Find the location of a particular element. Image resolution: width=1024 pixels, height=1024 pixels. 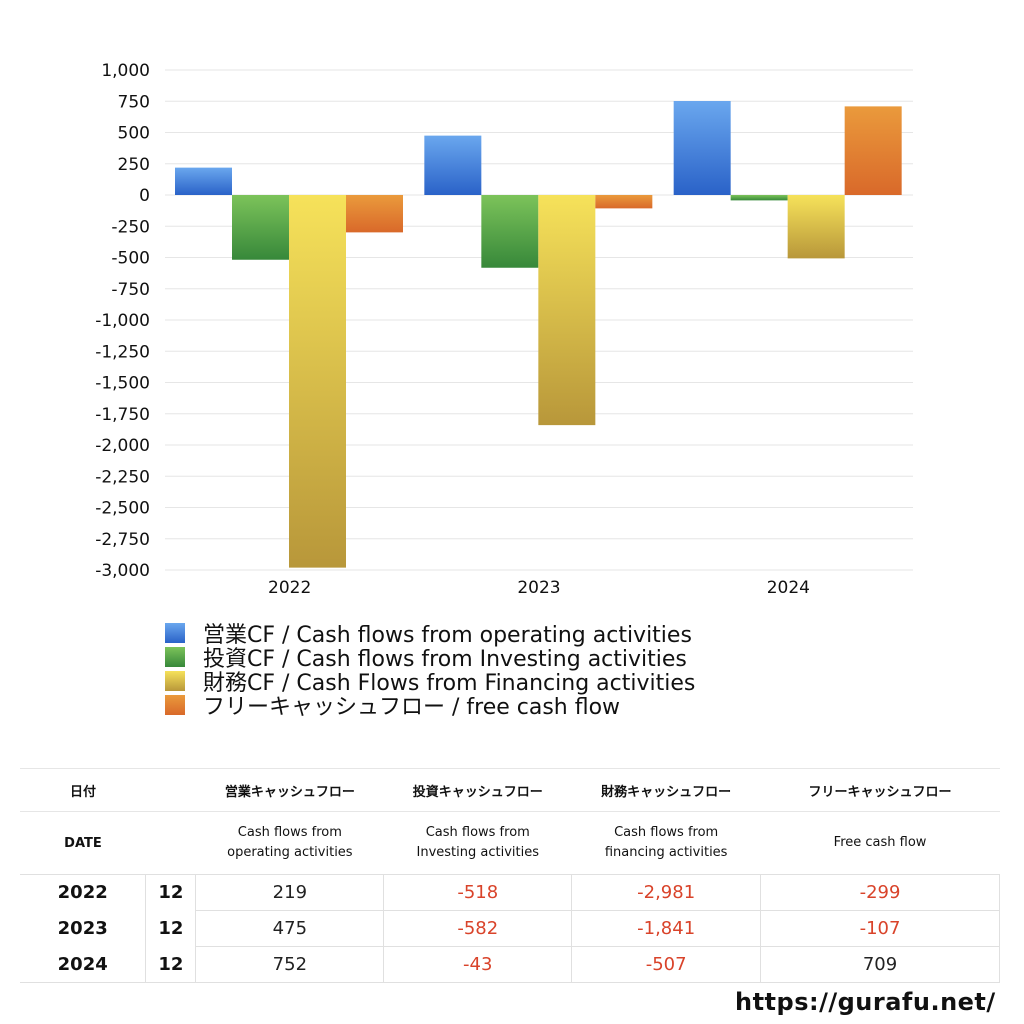

y-tick-label: -500 is located at coordinates (130, 259).